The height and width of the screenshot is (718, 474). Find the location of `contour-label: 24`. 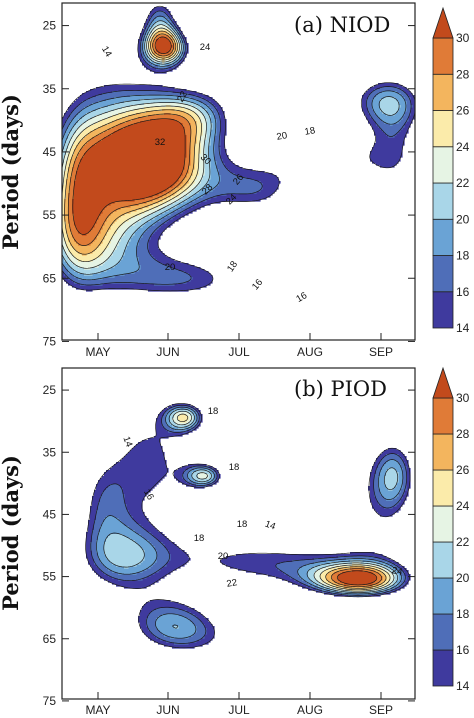

contour-label: 24 is located at coordinates (397, 571).